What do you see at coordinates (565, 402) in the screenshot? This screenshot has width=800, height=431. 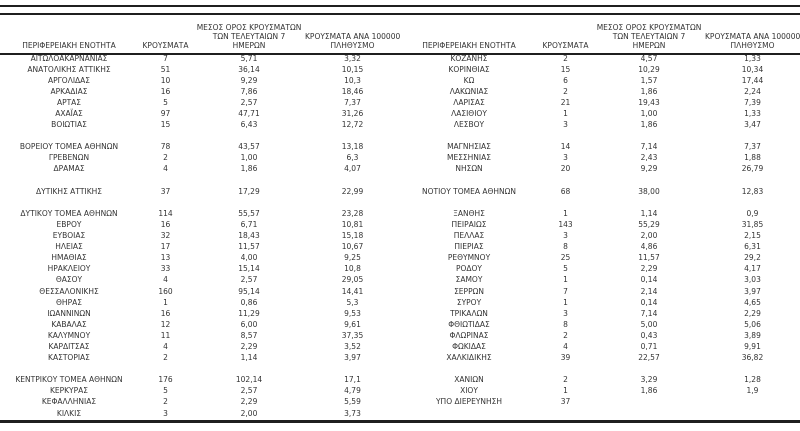 I see `cell-cases: 37` at bounding box center [565, 402].